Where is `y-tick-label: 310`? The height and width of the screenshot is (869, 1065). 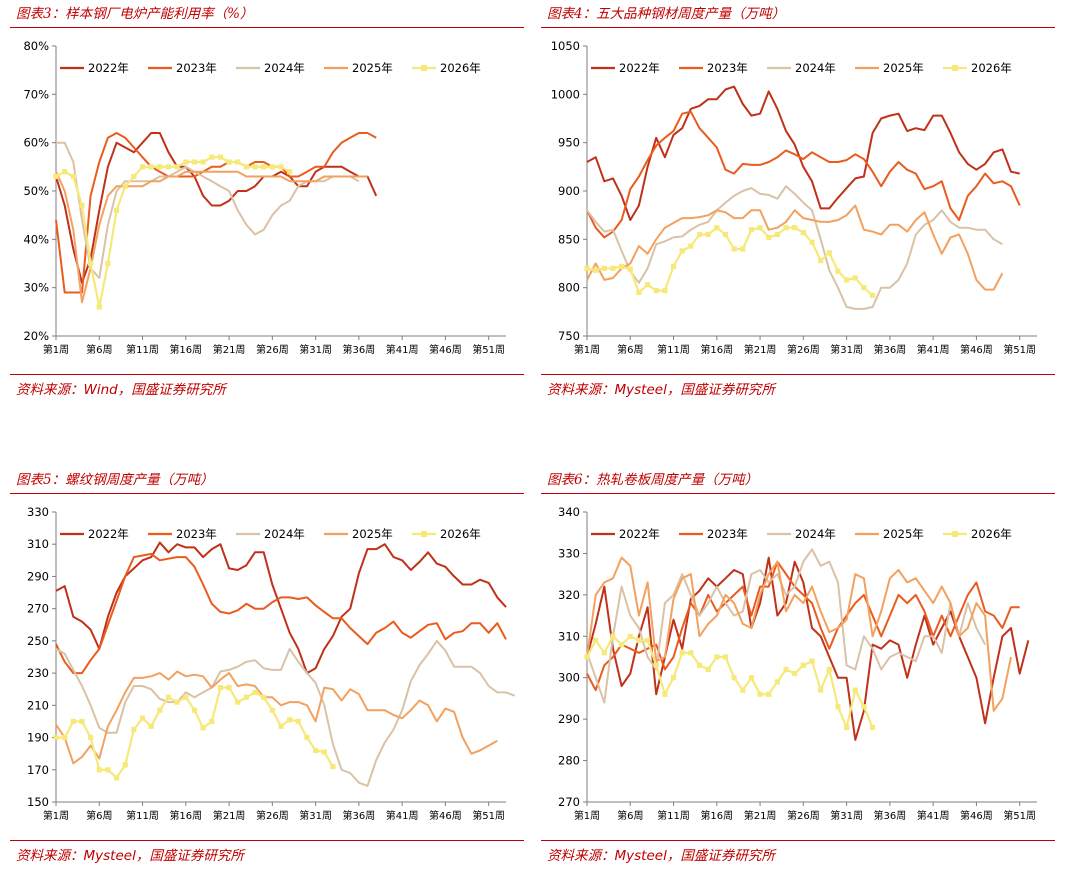
y-tick-label: 310 is located at coordinates (569, 636).